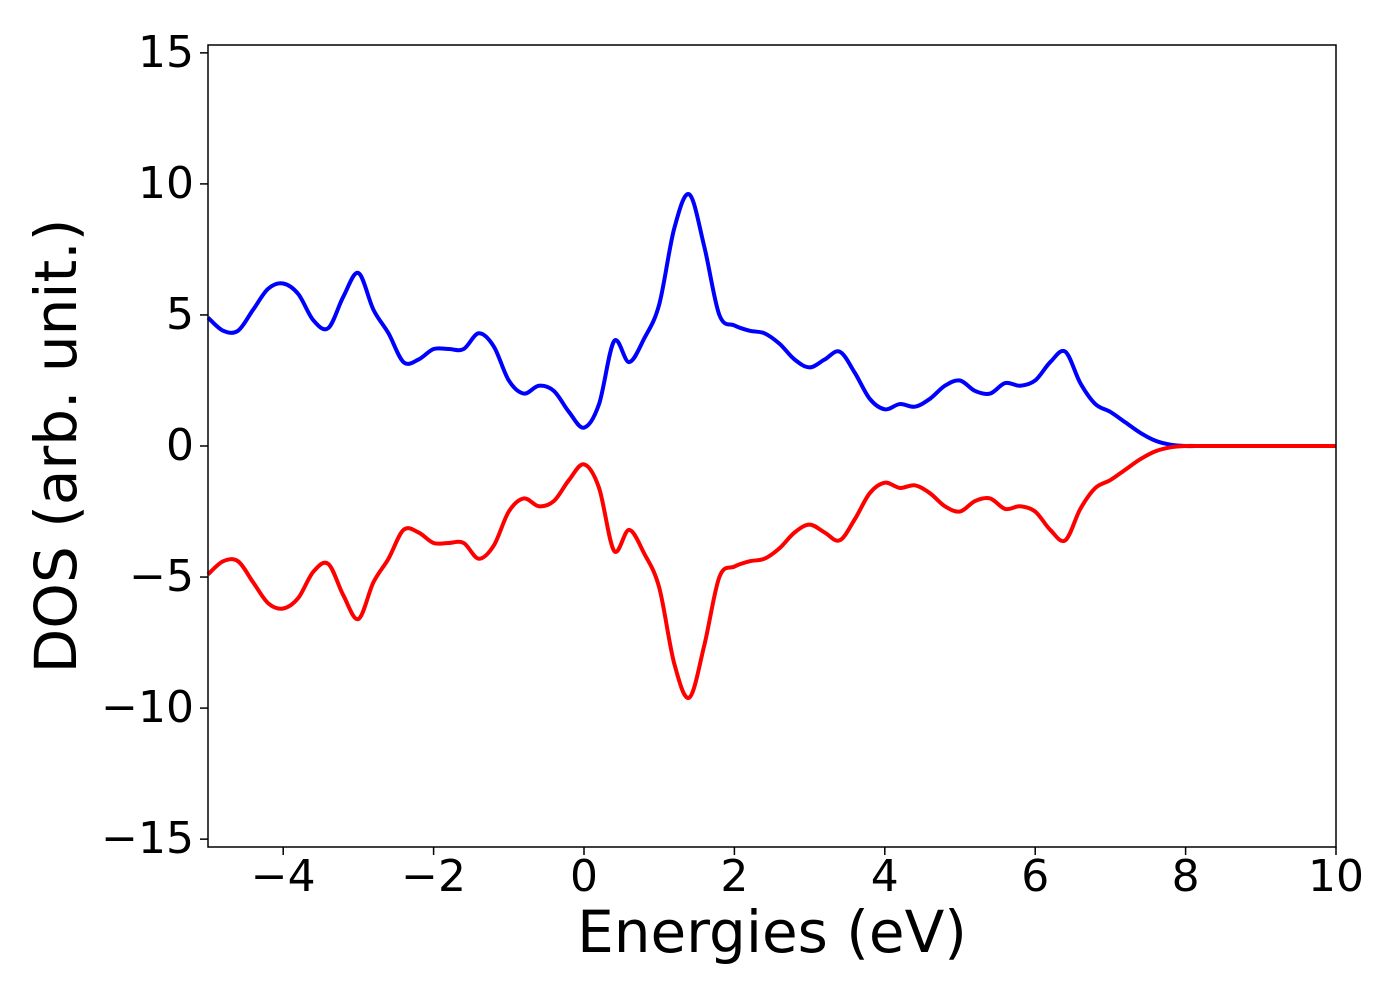 This screenshot has height=1000, width=1400. I want to click on x-tick-label: 4, so click(885, 876).